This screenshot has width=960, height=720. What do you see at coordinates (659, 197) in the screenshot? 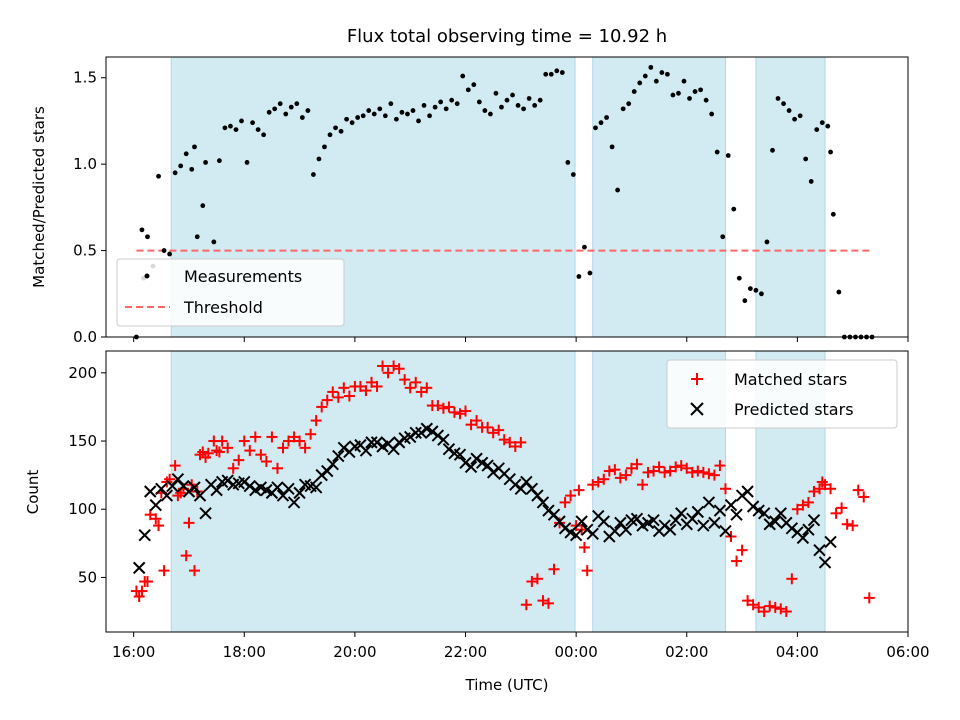
I see `shaded-interval` at bounding box center [659, 197].